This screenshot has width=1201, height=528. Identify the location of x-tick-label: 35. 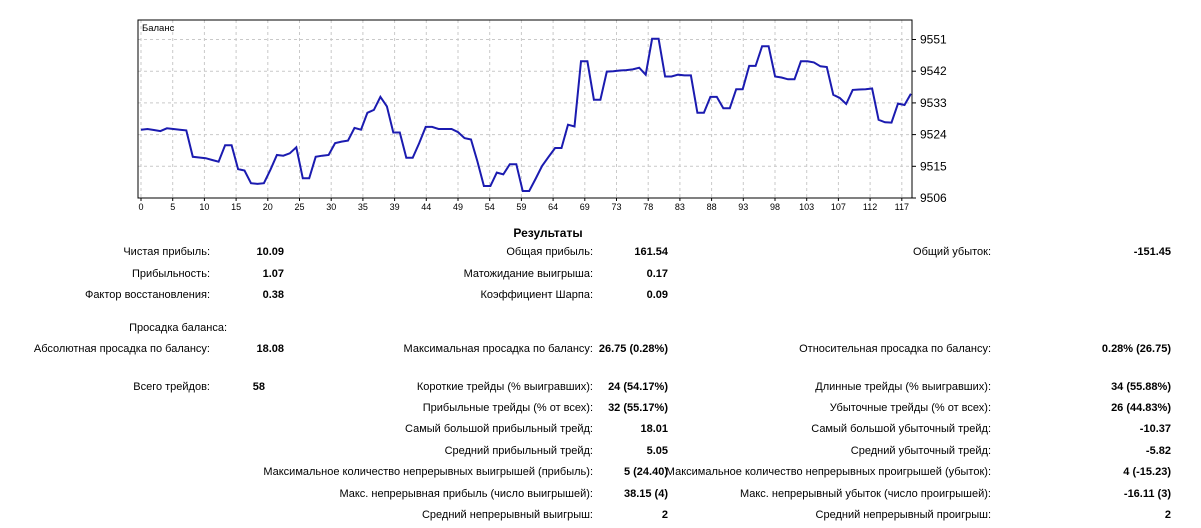
(363, 207).